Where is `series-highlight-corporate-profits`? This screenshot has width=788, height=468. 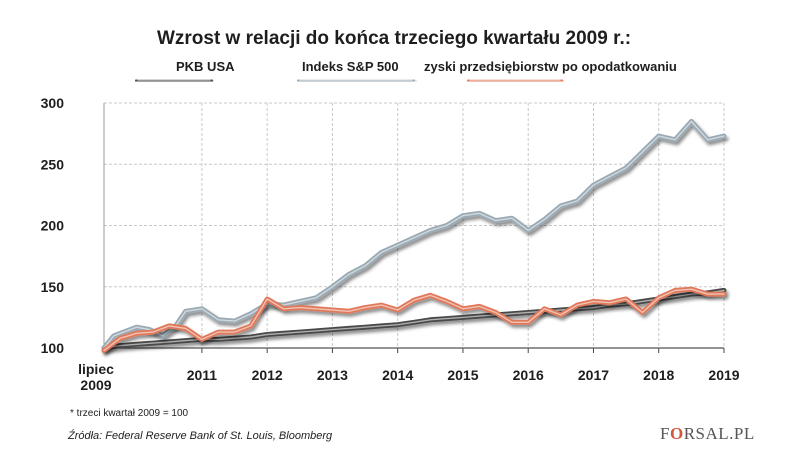
series-highlight-corporate-profits is located at coordinates (414, 320).